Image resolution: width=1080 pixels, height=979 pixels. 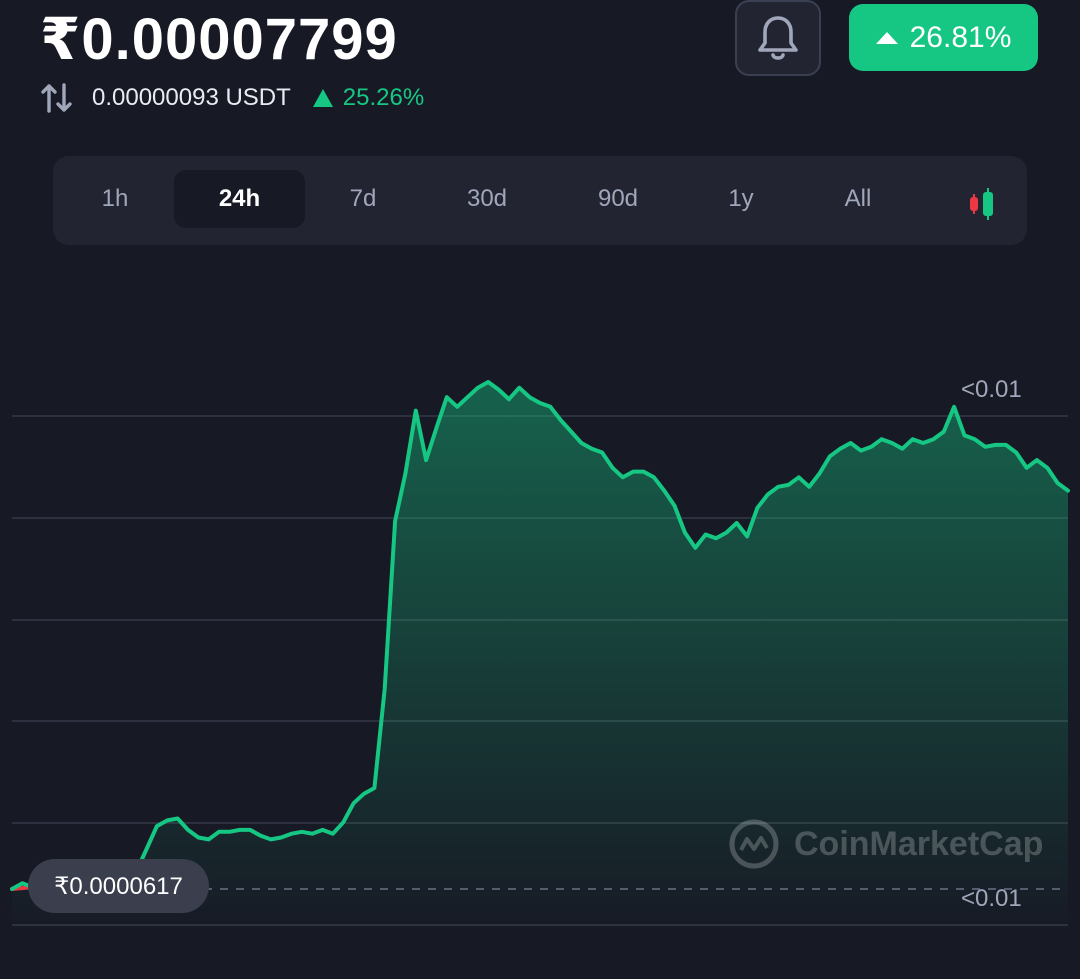 I want to click on tab-1h: 1h, so click(x=115, y=198).